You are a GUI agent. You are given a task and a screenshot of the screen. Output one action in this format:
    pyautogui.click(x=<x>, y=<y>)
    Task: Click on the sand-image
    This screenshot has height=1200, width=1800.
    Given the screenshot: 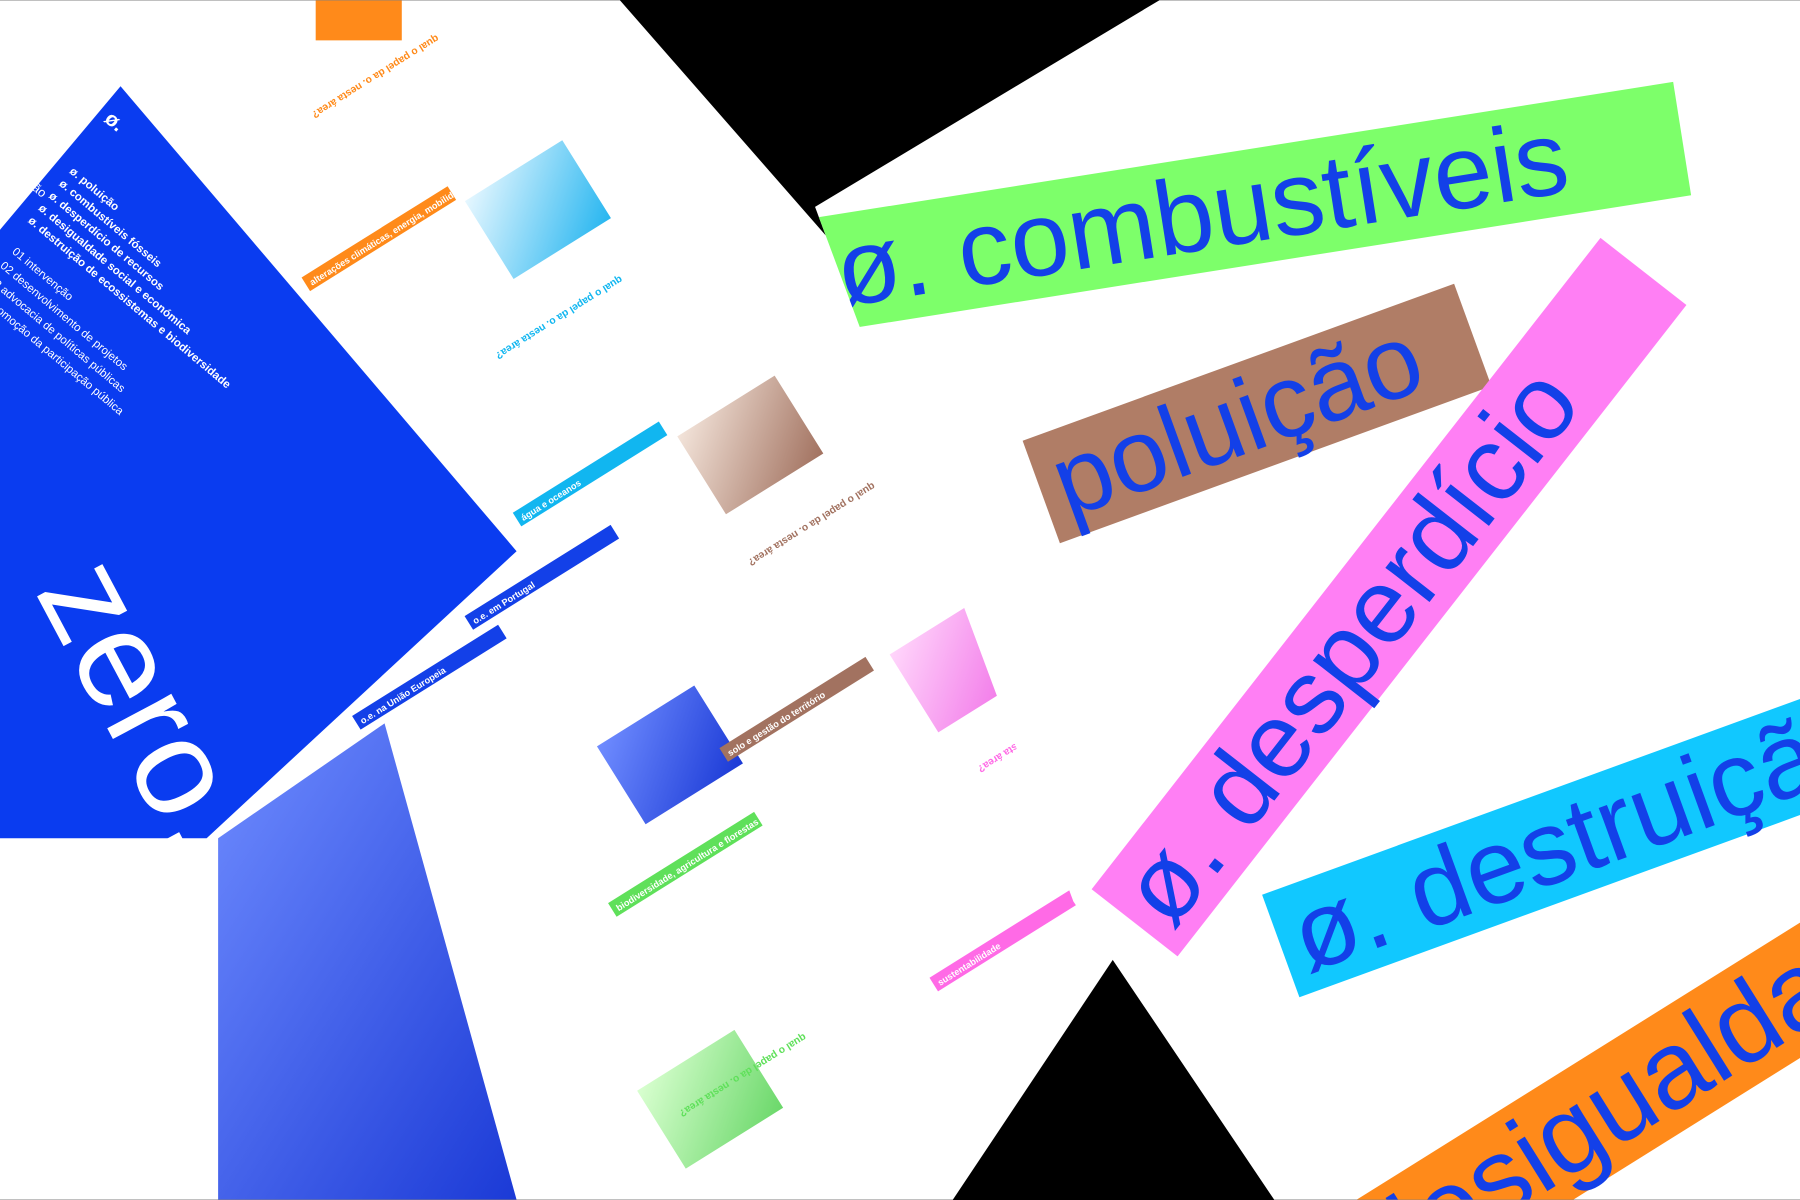 What is the action you would take?
    pyautogui.click(x=750, y=445)
    